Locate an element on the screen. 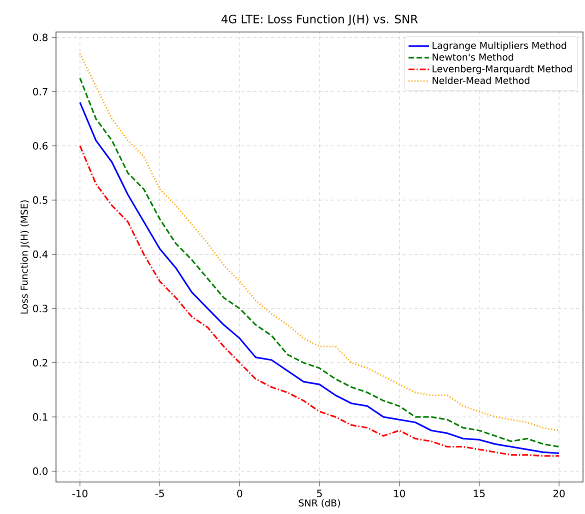 The width and height of the screenshot is (585, 514). legend-label: Lagrange Multipliers Method is located at coordinates (499, 46).